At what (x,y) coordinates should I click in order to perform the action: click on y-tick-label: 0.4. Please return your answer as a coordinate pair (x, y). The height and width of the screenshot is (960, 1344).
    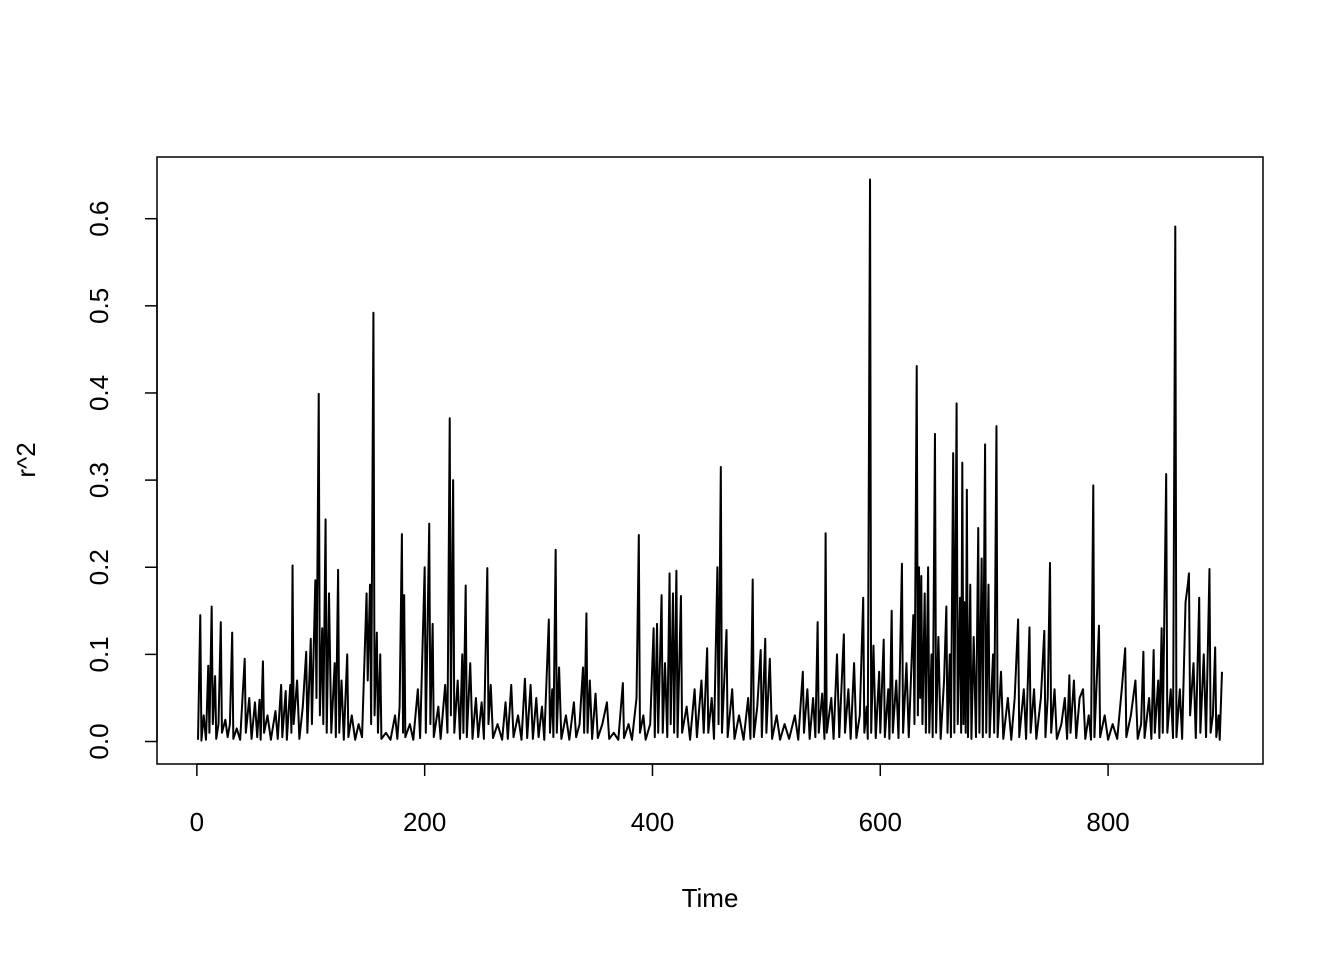
    Looking at the image, I should click on (99, 393).